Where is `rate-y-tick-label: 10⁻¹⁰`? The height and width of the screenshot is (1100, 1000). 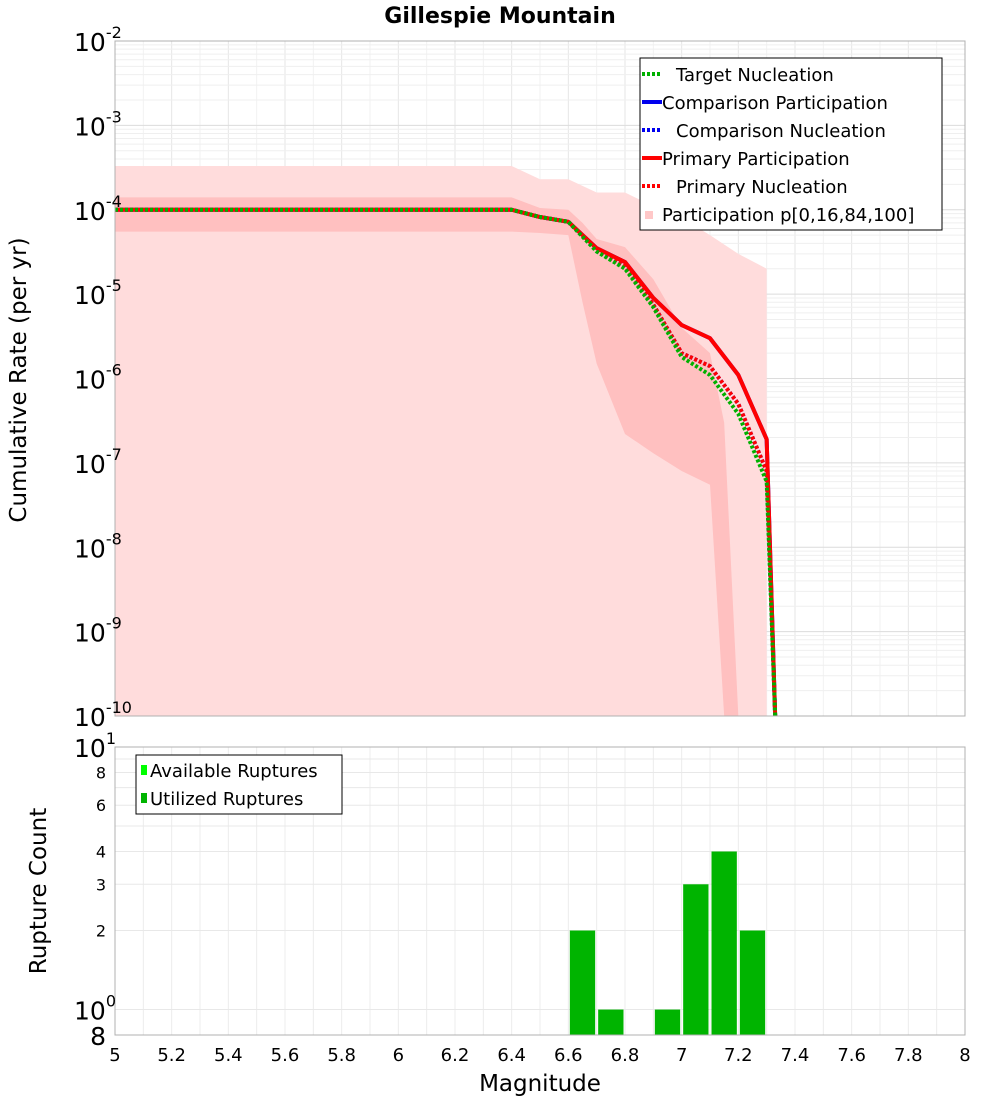 rate-y-tick-label: 10⁻¹⁰ is located at coordinates (103, 715).